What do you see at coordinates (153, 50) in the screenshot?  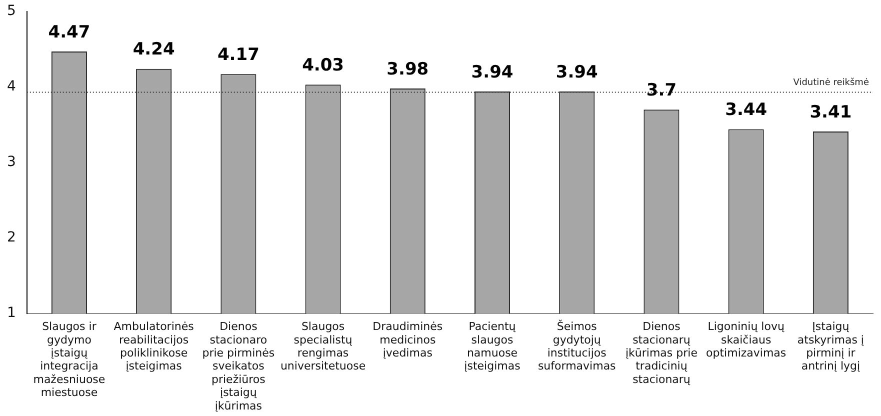 I see `data-label: 4.24` at bounding box center [153, 50].